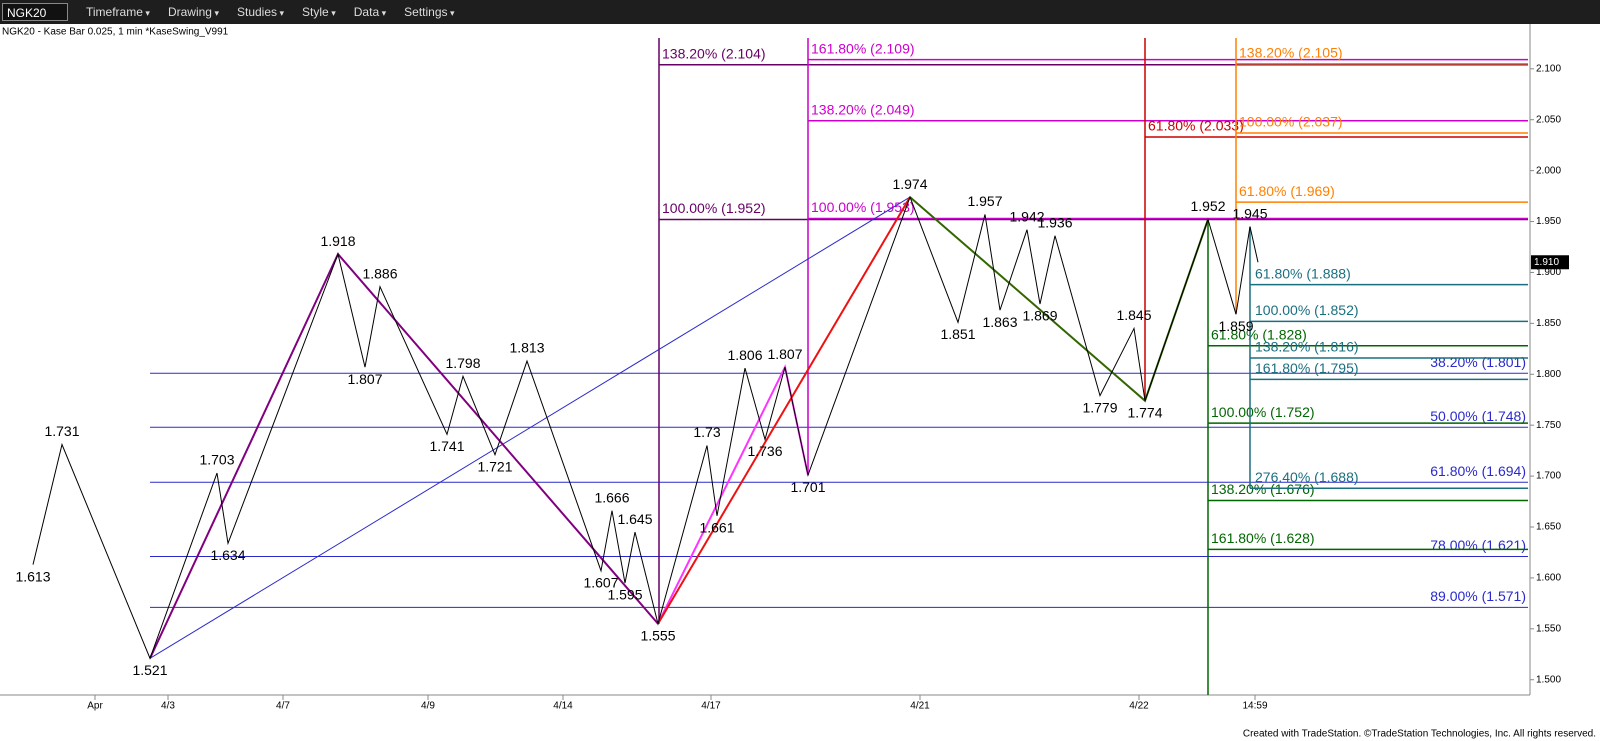 This screenshot has width=1600, height=741. Describe the element at coordinates (657, 635) in the screenshot. I see `swing-label: 1.555` at that location.